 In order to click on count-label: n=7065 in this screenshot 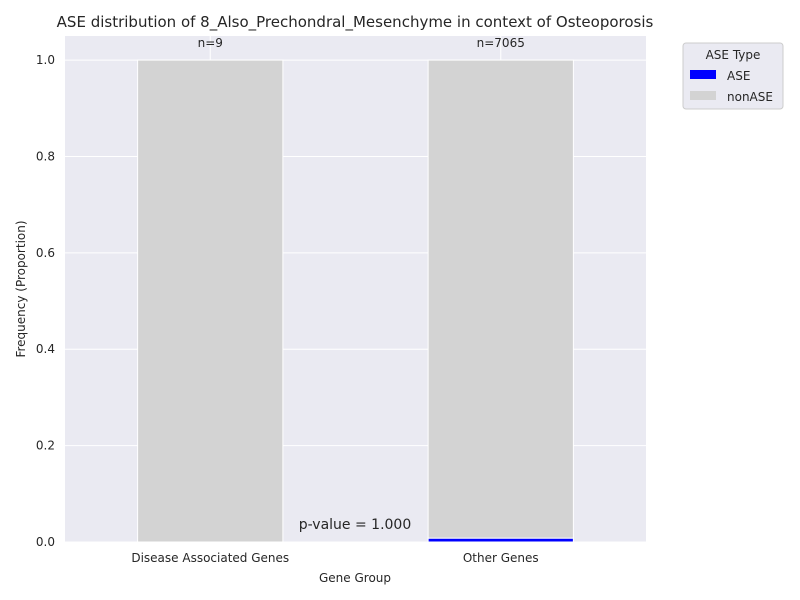, I will do `click(501, 43)`.